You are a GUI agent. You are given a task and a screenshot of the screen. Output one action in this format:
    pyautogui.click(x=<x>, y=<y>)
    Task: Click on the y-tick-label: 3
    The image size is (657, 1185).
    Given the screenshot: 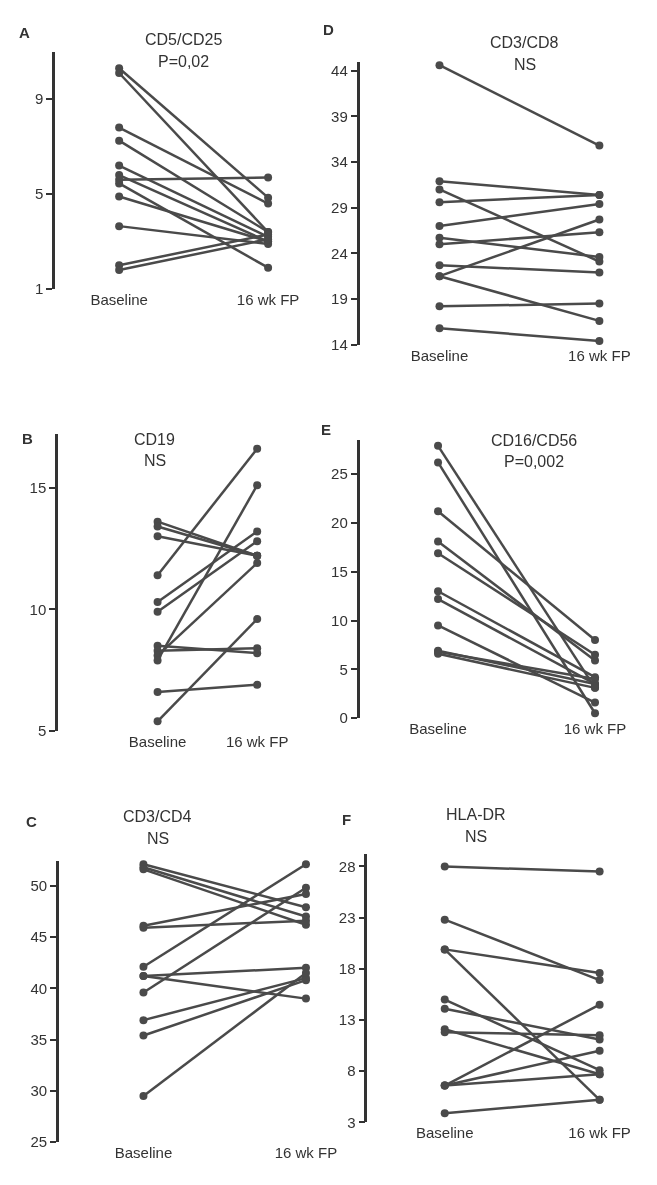 What is the action you would take?
    pyautogui.click(x=351, y=1122)
    